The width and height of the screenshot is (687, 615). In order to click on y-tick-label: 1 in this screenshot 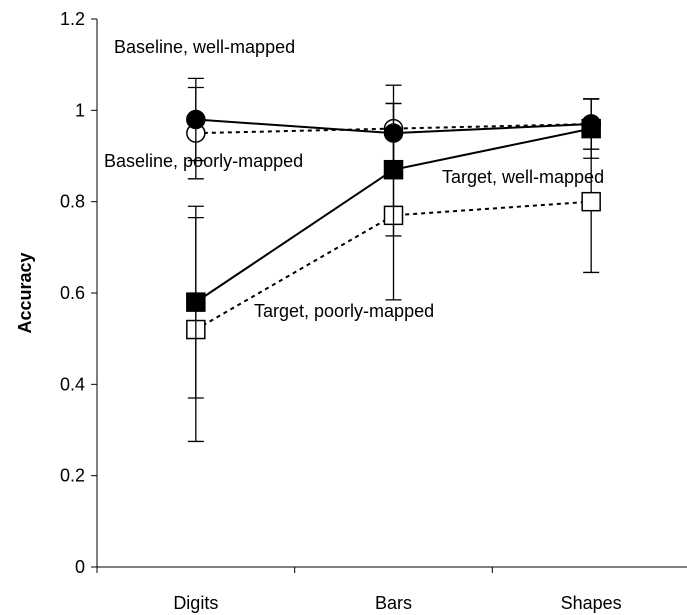, I will do `click(80, 110)`.